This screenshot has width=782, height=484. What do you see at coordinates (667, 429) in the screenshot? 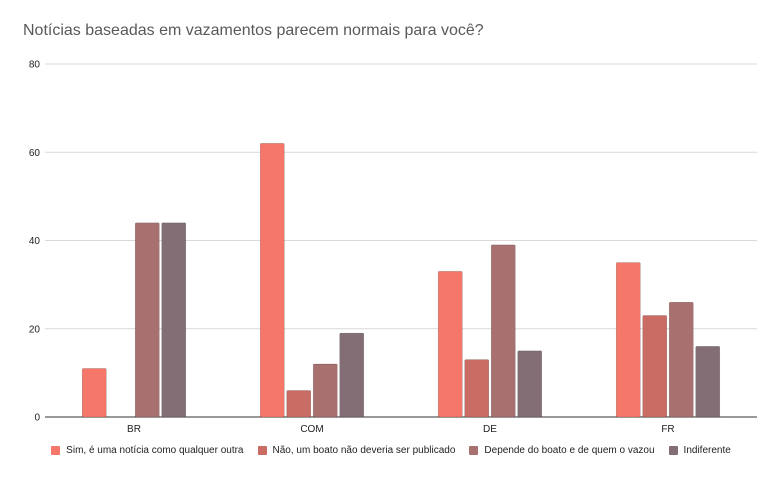
I see `x-tick-label: FR` at bounding box center [667, 429].